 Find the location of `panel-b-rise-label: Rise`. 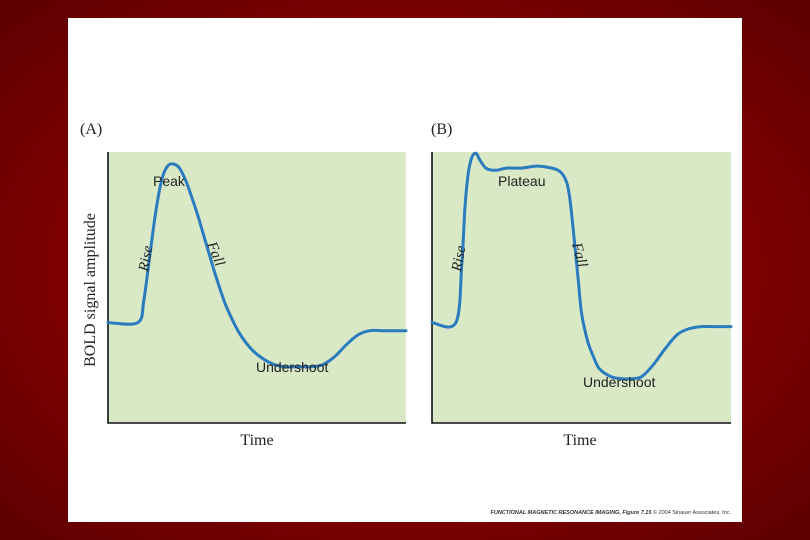

panel-b-rise-label: Rise is located at coordinates (459, 259).